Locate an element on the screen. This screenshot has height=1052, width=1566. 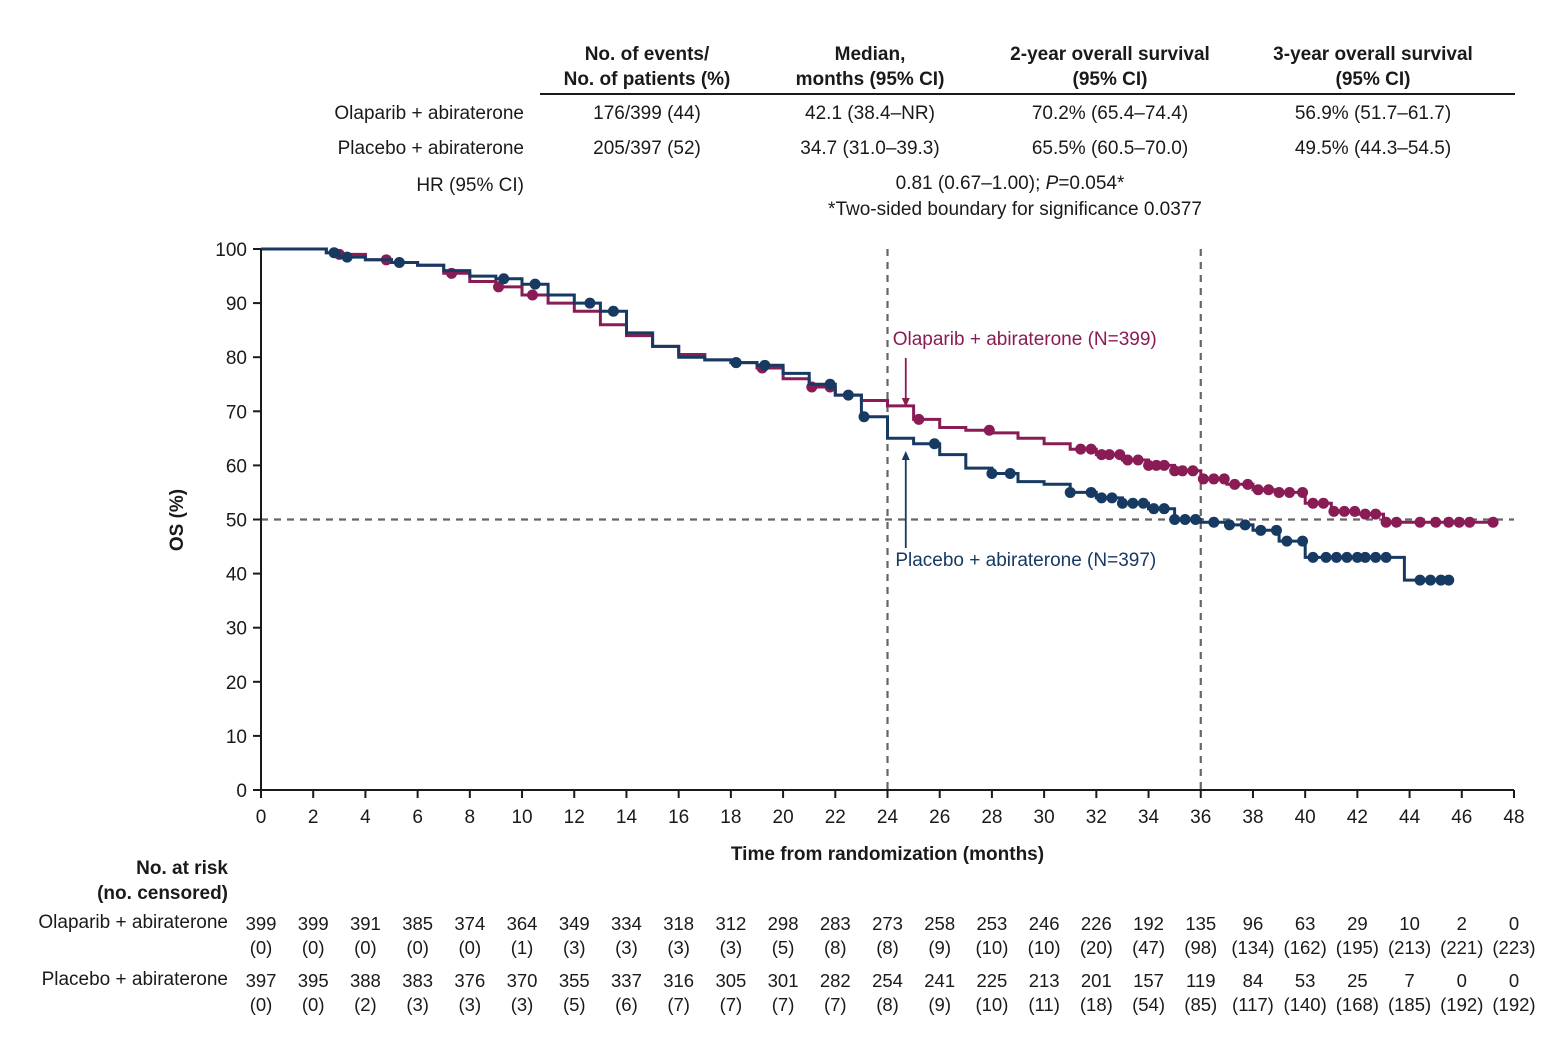
risk-at-risk-r1-t24: 254 is located at coordinates (887, 980).